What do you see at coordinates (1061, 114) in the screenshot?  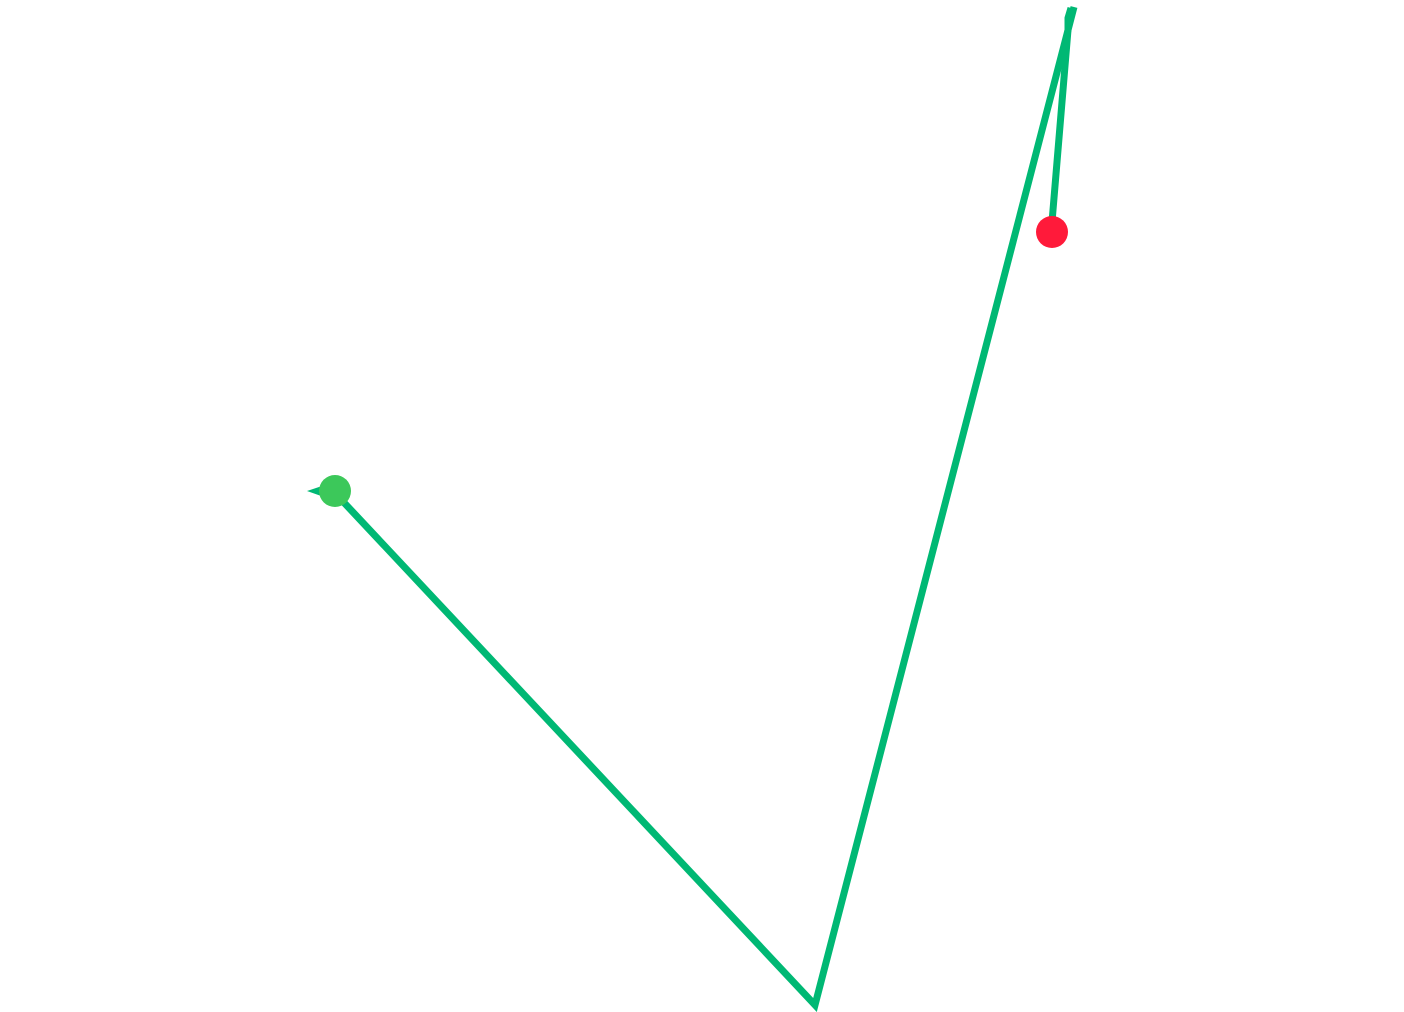 I see `trajectory-tail` at bounding box center [1061, 114].